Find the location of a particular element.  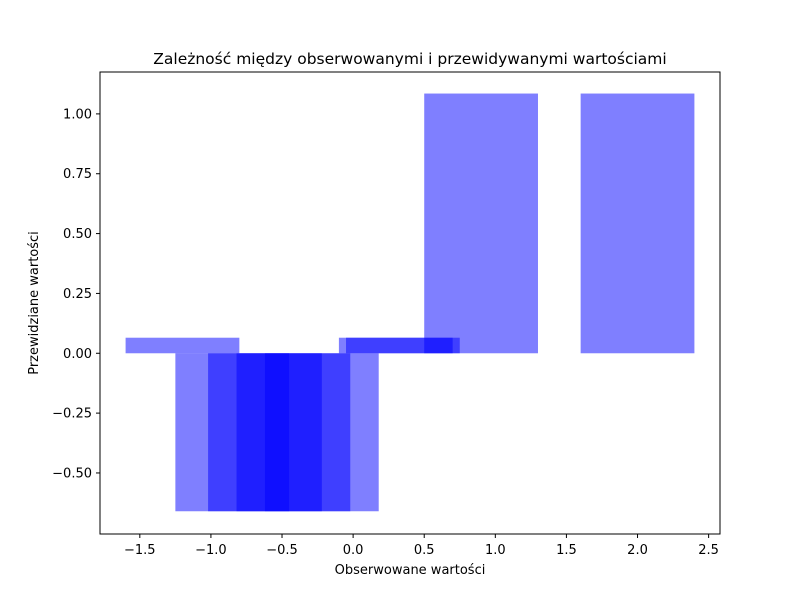

y-tick-label: 0.75 is located at coordinates (77, 174).